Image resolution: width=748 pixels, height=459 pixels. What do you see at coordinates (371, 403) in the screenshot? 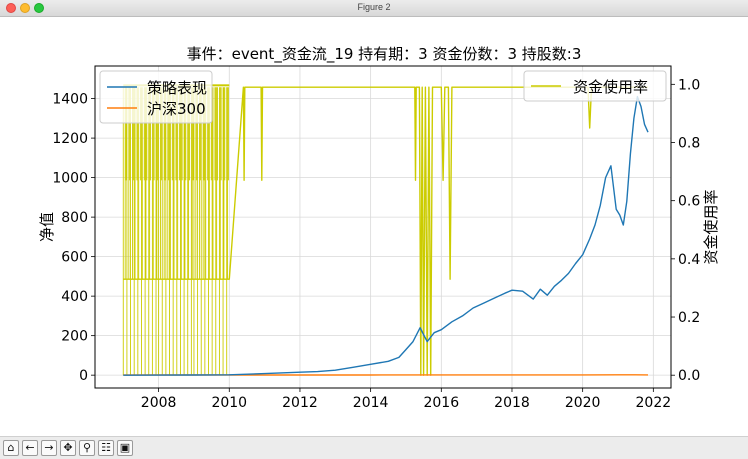
I see `x-tick-label: 2014` at bounding box center [371, 403].